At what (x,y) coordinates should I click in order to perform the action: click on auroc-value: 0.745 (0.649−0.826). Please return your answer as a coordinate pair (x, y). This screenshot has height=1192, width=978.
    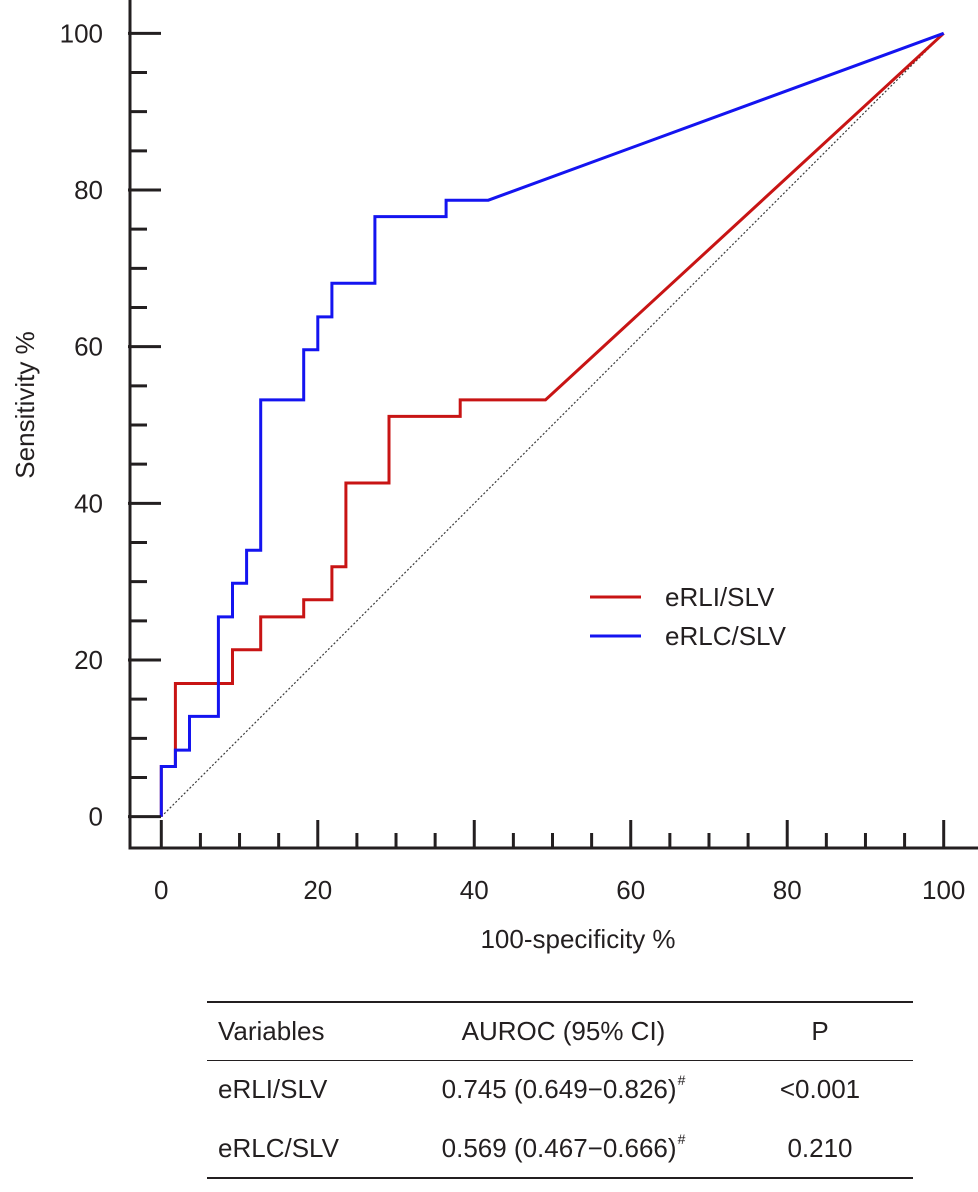
    Looking at the image, I should click on (559, 1089).